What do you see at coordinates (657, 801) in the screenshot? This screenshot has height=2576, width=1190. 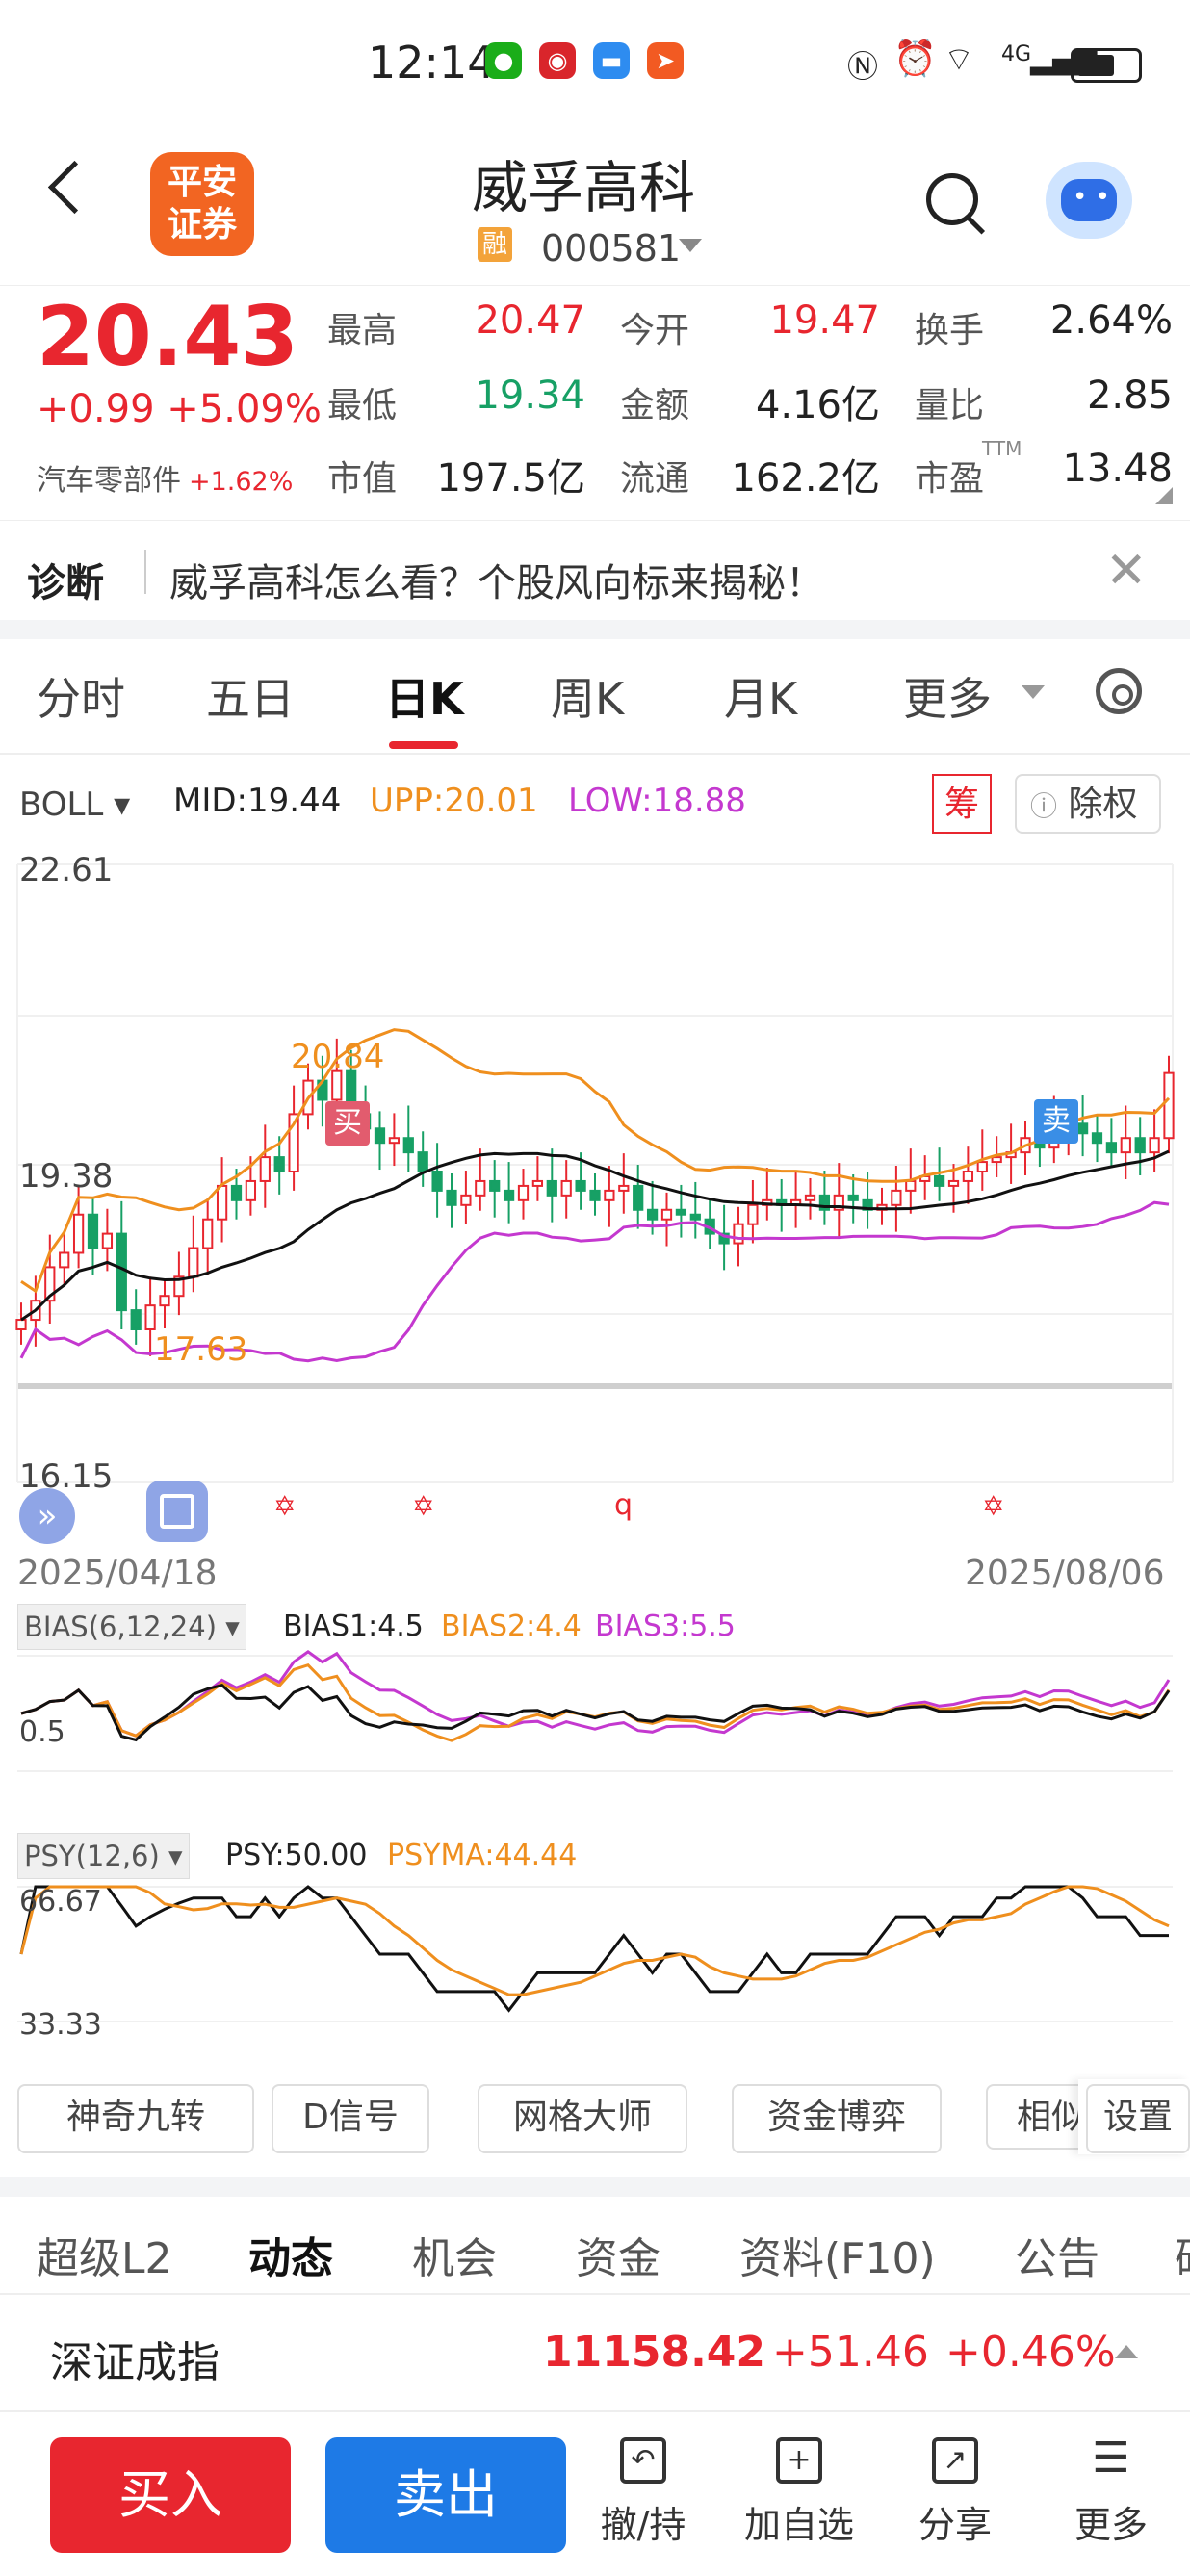 I see `boll-low: LOW:18.88` at bounding box center [657, 801].